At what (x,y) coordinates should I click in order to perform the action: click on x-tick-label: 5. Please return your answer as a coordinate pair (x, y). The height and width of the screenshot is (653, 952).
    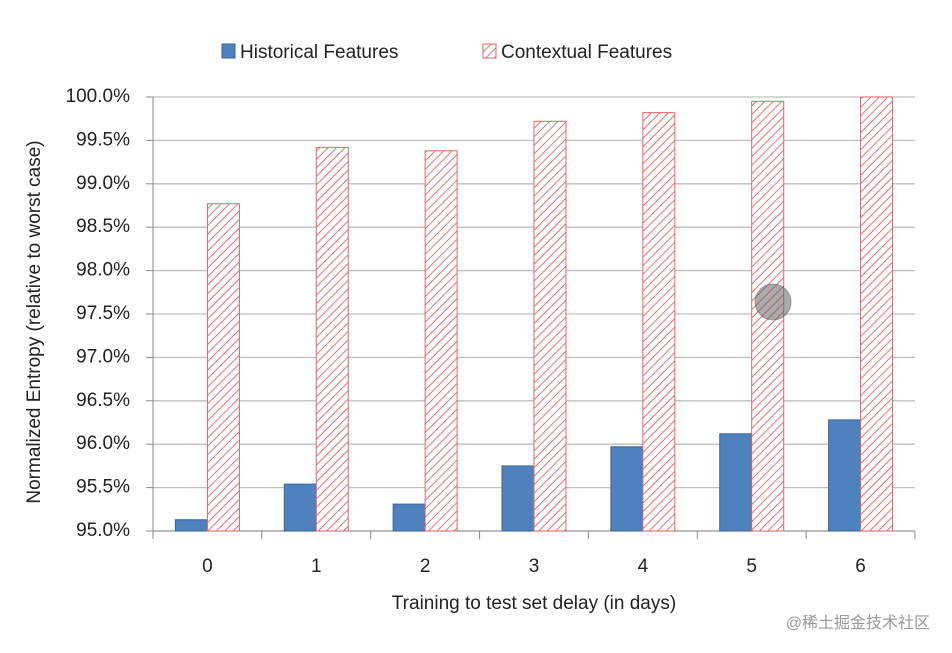
    Looking at the image, I should click on (751, 566).